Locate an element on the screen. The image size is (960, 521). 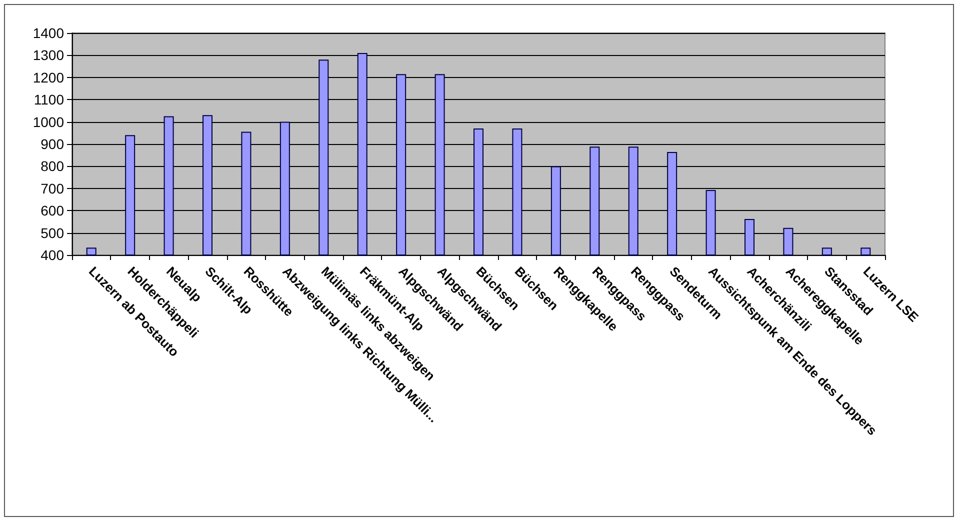
y-tick-label: 1000 is located at coordinates (48, 122).